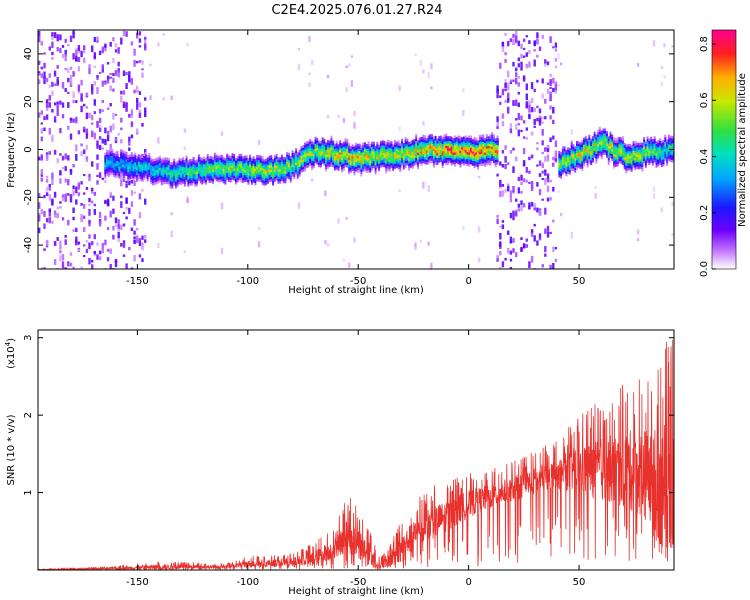 The image size is (750, 600). I want to click on x-tick-label: -50, so click(358, 281).